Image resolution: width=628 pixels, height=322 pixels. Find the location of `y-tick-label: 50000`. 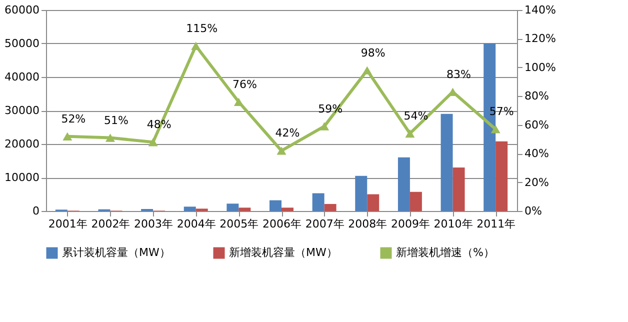

y-tick-label: 50000 is located at coordinates (22, 43).